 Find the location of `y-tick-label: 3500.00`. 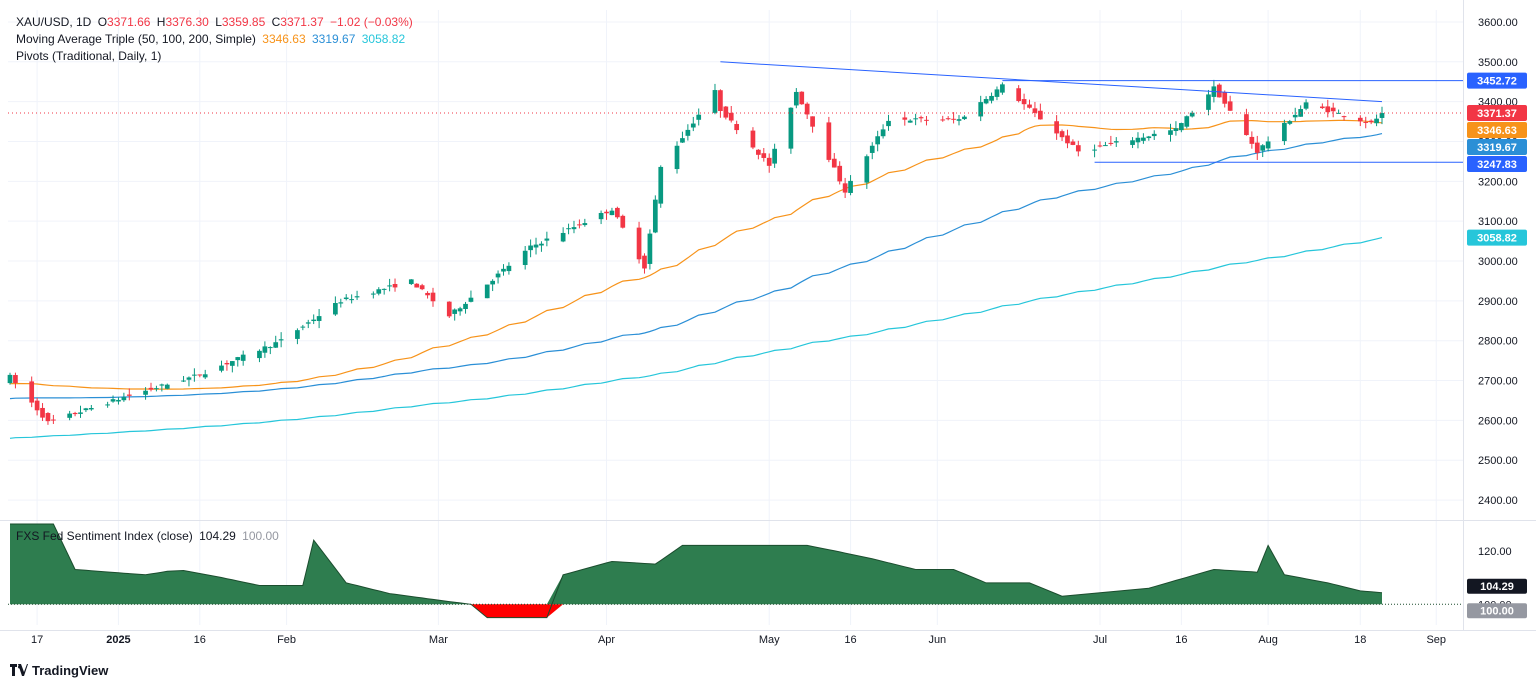

y-tick-label: 3500.00 is located at coordinates (1498, 63).